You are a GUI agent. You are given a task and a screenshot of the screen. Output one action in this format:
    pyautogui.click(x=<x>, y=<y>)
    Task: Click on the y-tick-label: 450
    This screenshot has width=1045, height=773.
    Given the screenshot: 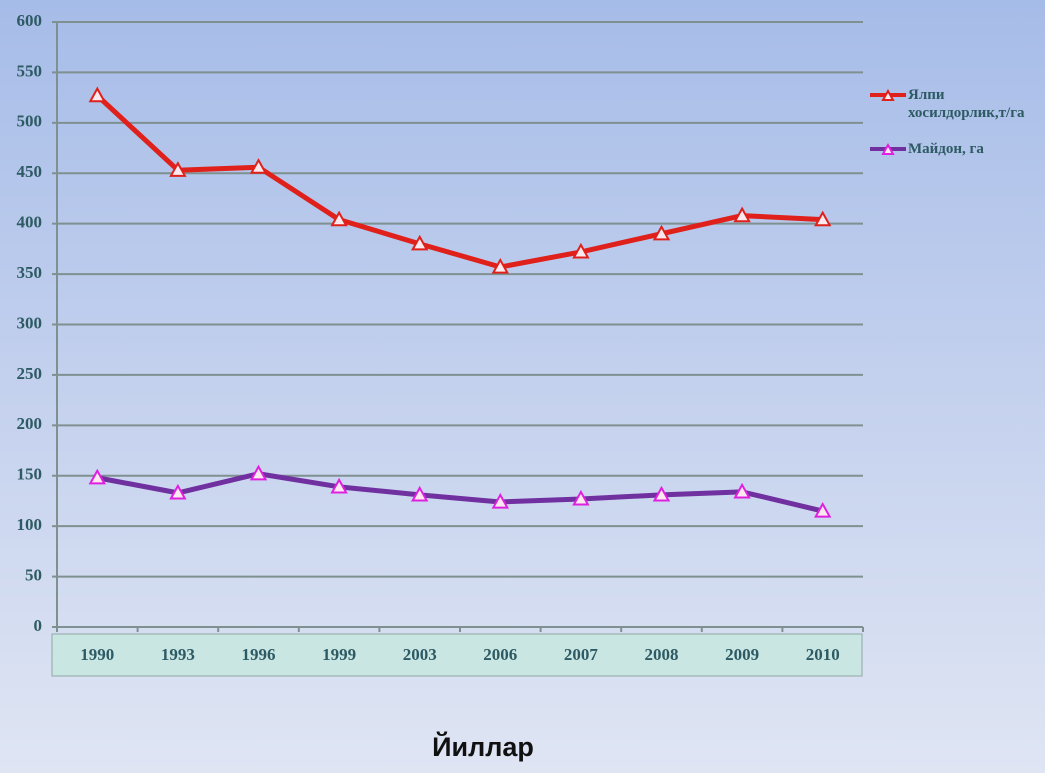 What is the action you would take?
    pyautogui.click(x=30, y=171)
    